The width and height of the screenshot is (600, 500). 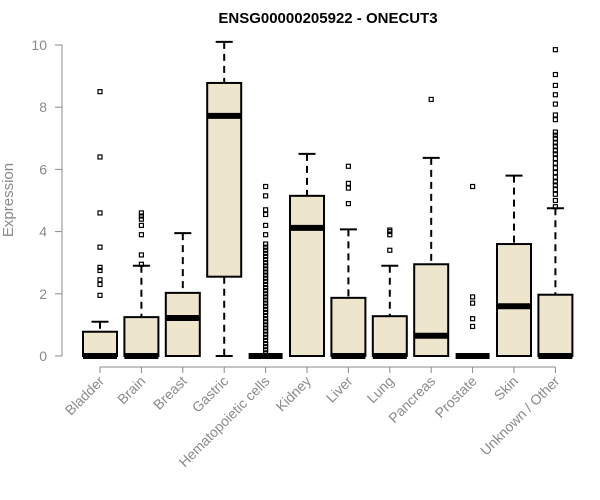 I want to click on box-breast, so click(x=182, y=295).